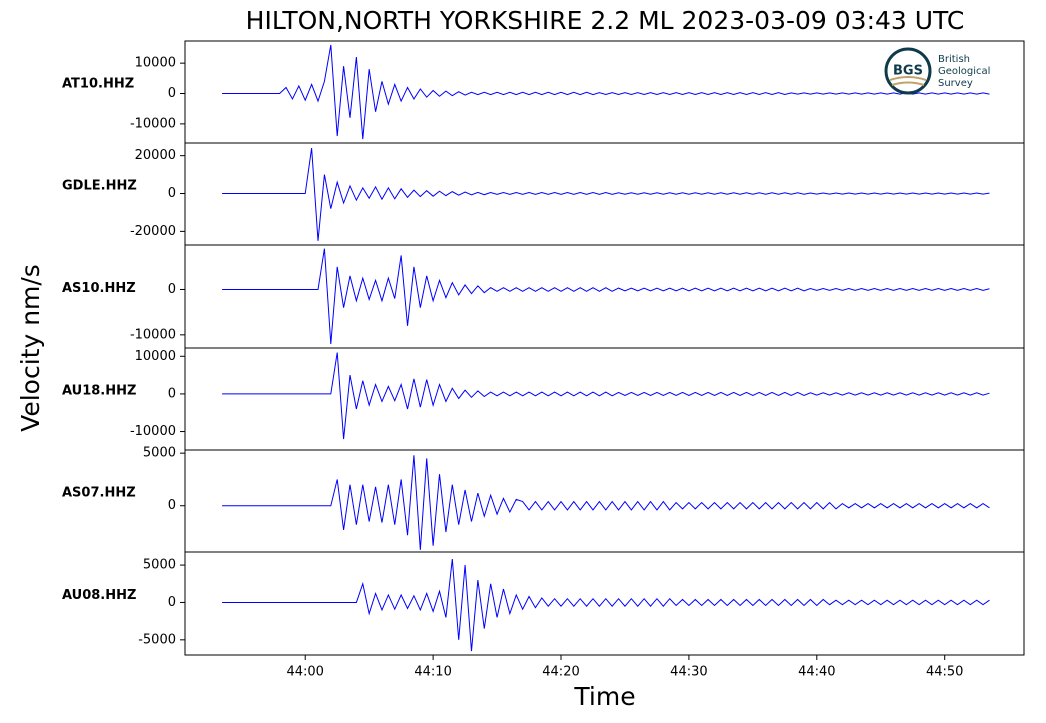 The width and height of the screenshot is (1046, 723). What do you see at coordinates (432, 672) in the screenshot?
I see `x-tick-label: 44:10` at bounding box center [432, 672].